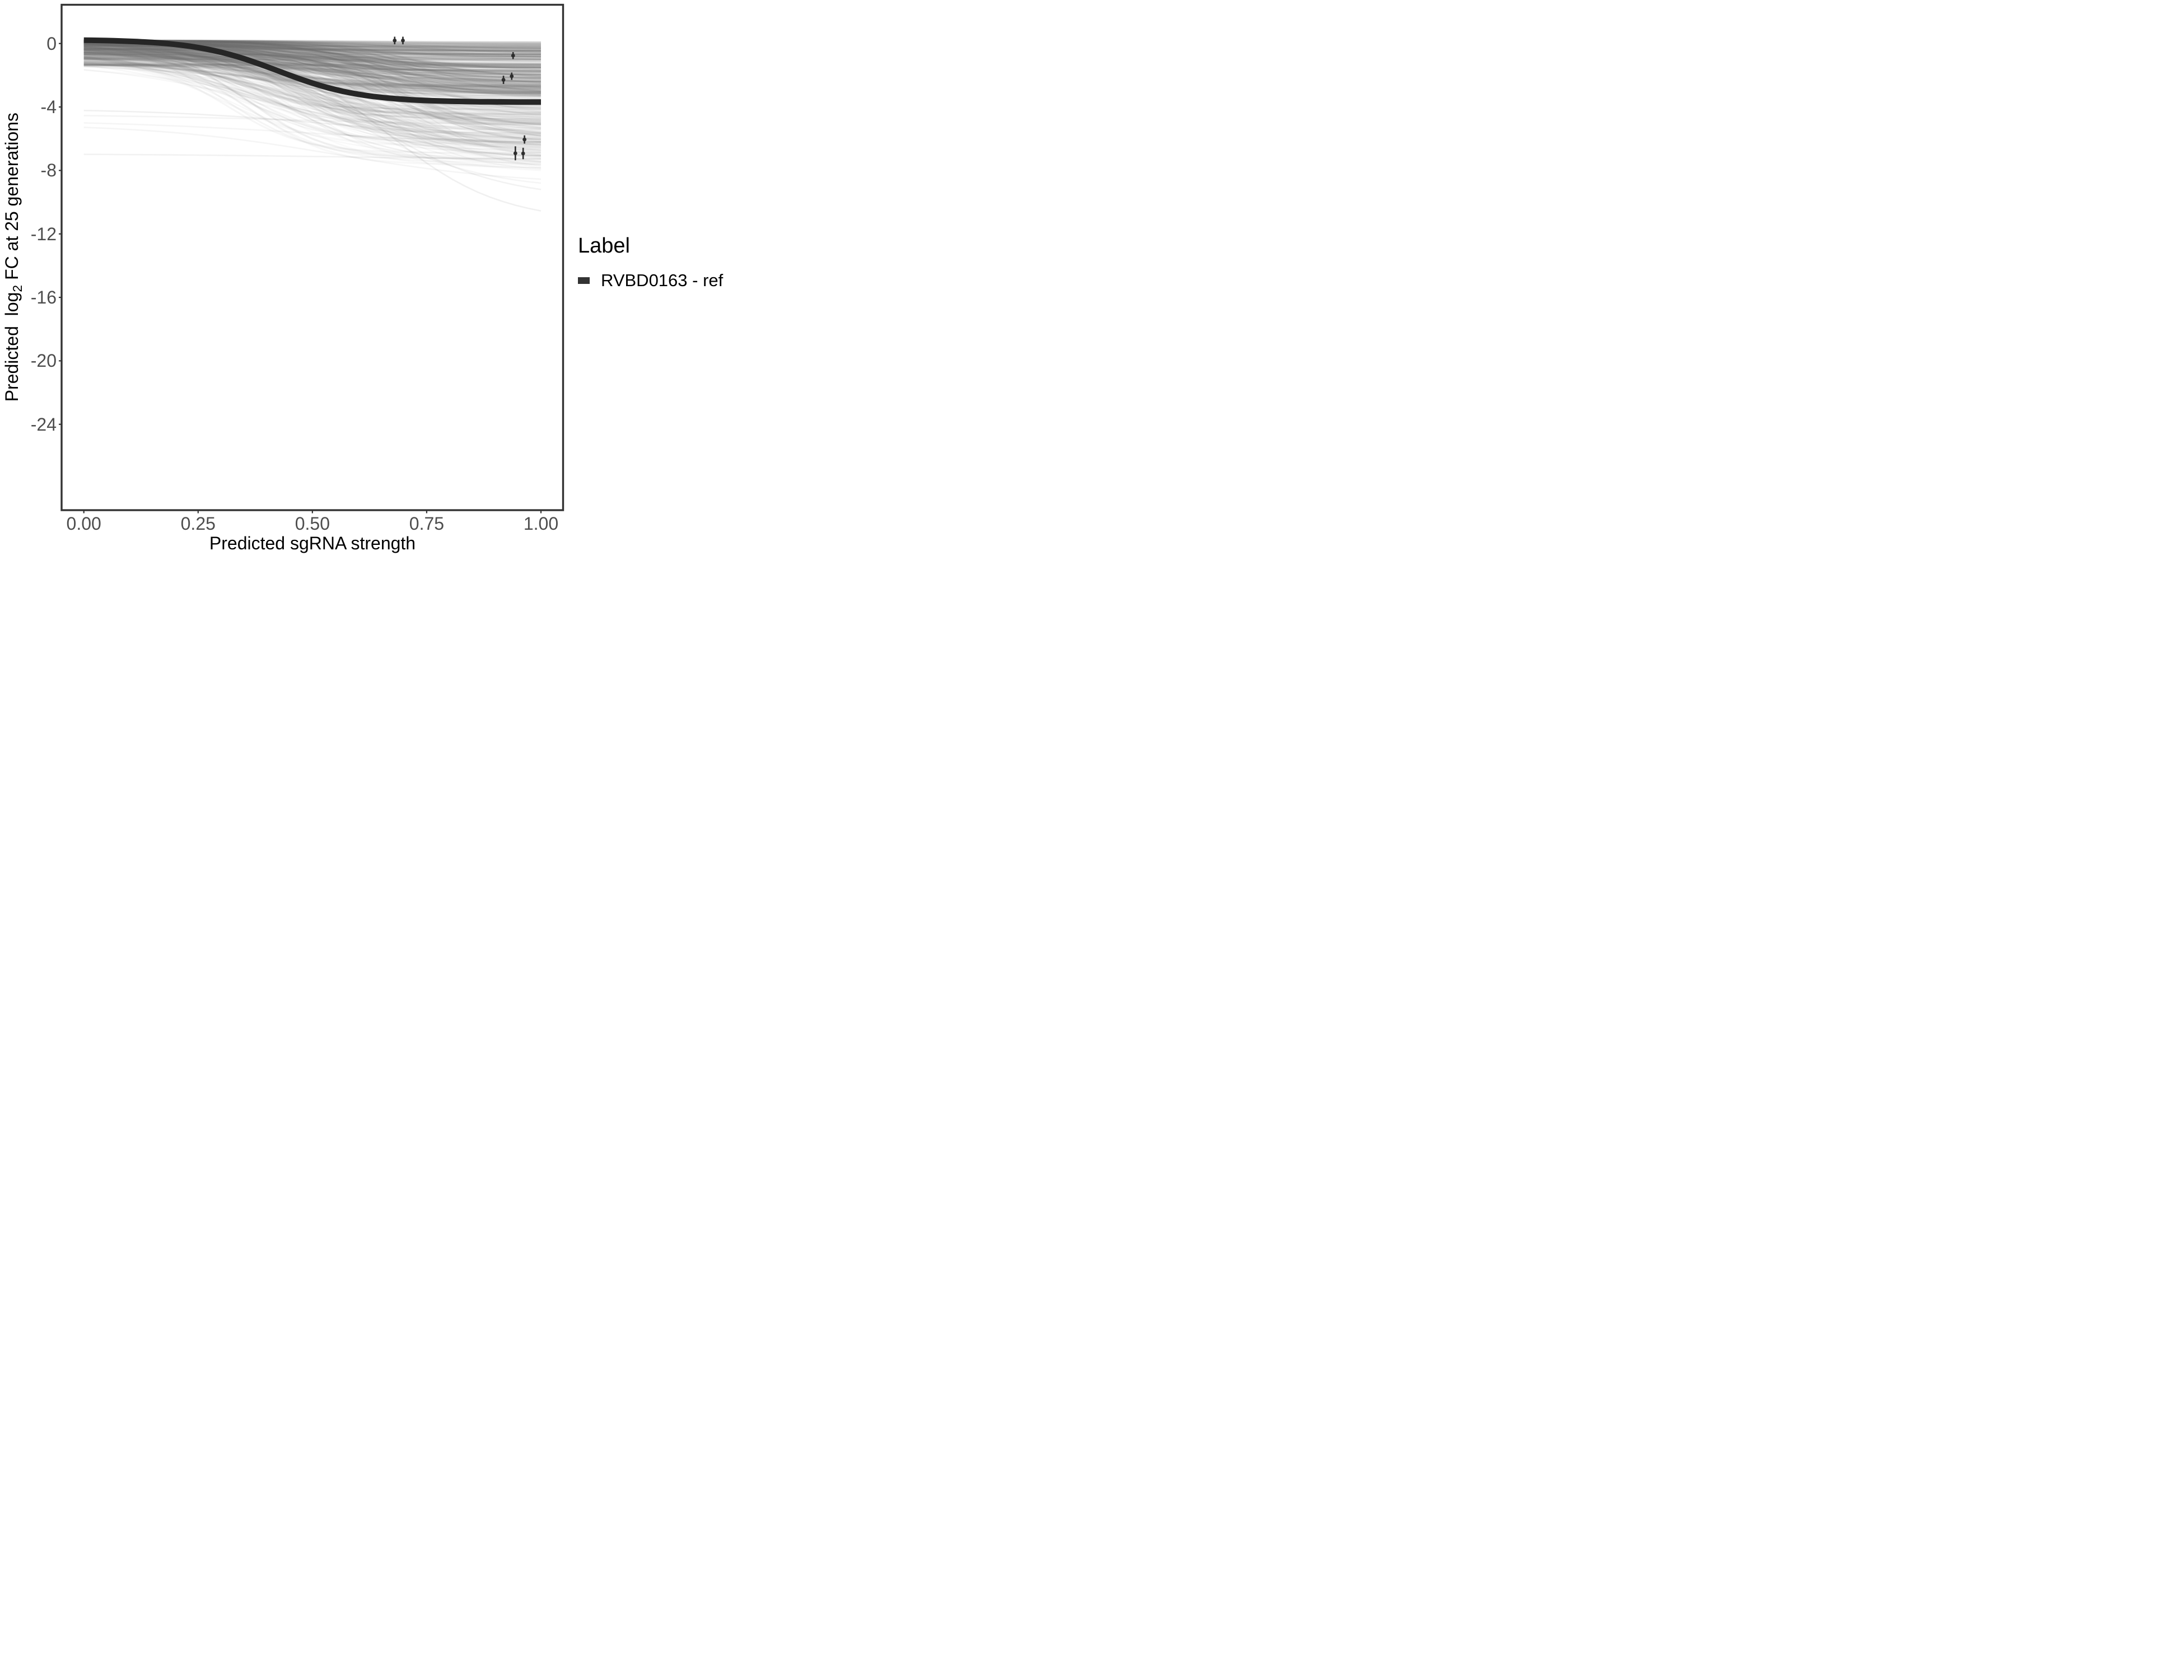 This screenshot has width=2184, height=1680. Describe the element at coordinates (651, 281) in the screenshot. I see `legend-item: RVBD0163 - ref` at that location.